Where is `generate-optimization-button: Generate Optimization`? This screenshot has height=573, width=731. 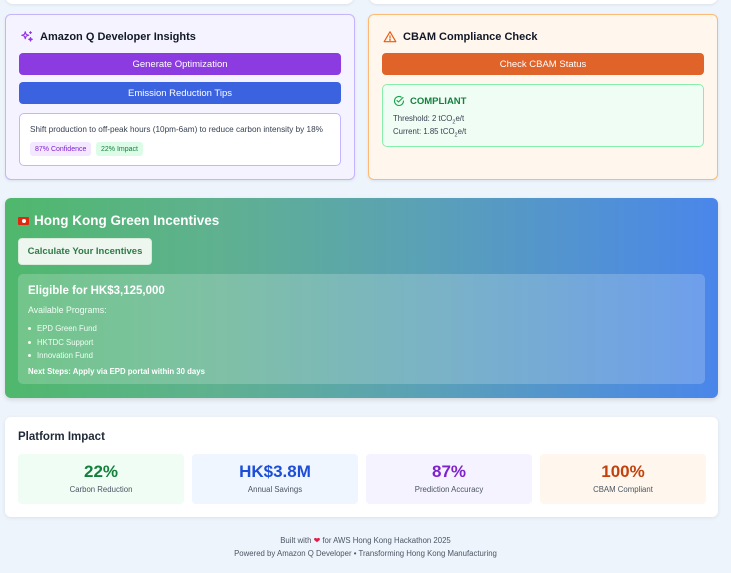
generate-optimization-button: Generate Optimization is located at coordinates (180, 64).